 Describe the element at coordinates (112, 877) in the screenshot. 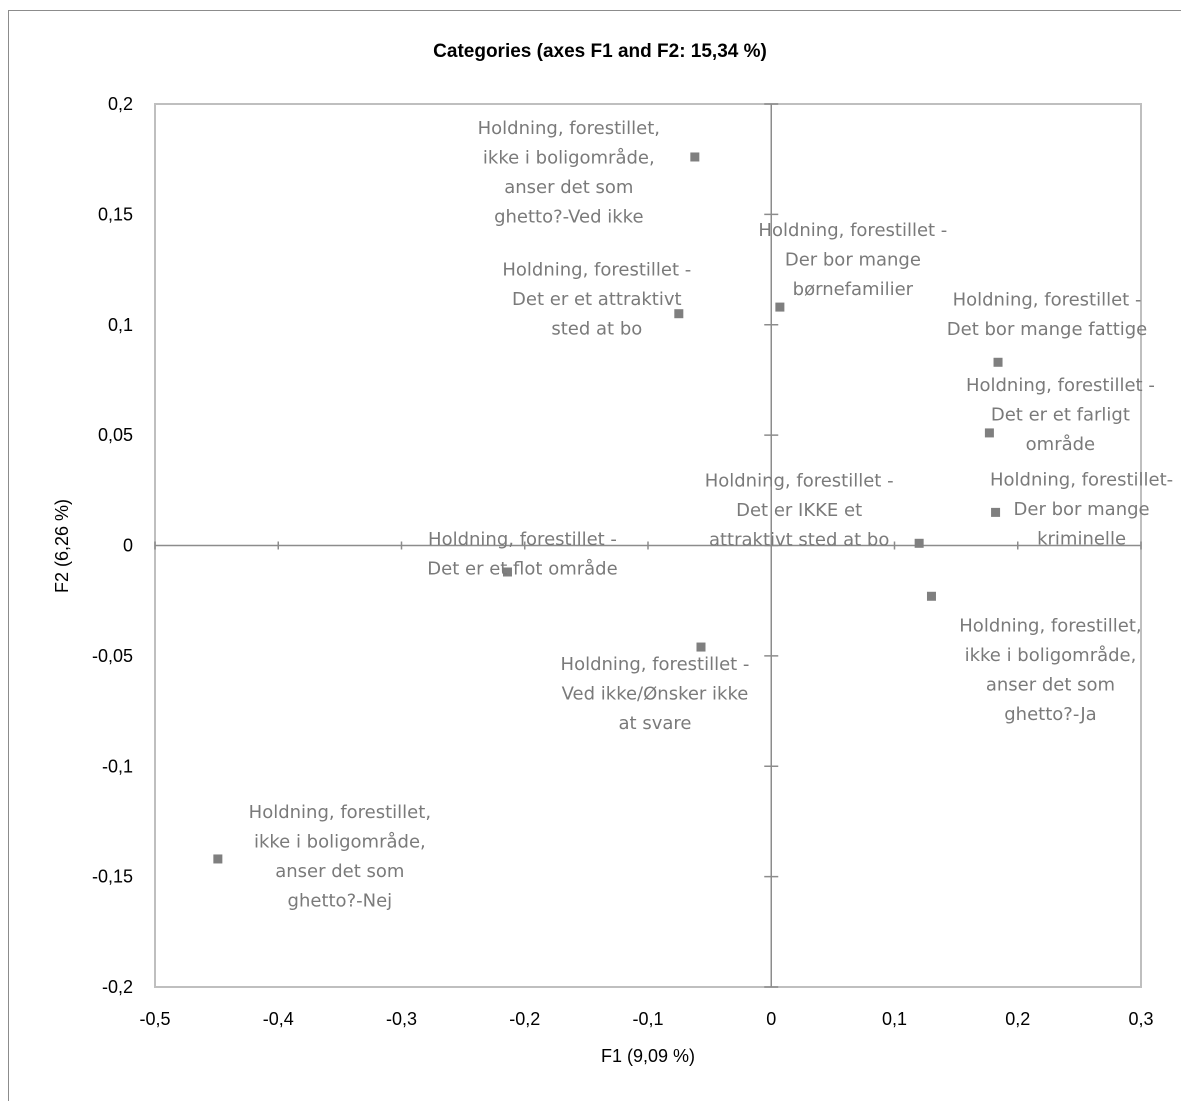

I see `y-tick-label: -0,15` at that location.